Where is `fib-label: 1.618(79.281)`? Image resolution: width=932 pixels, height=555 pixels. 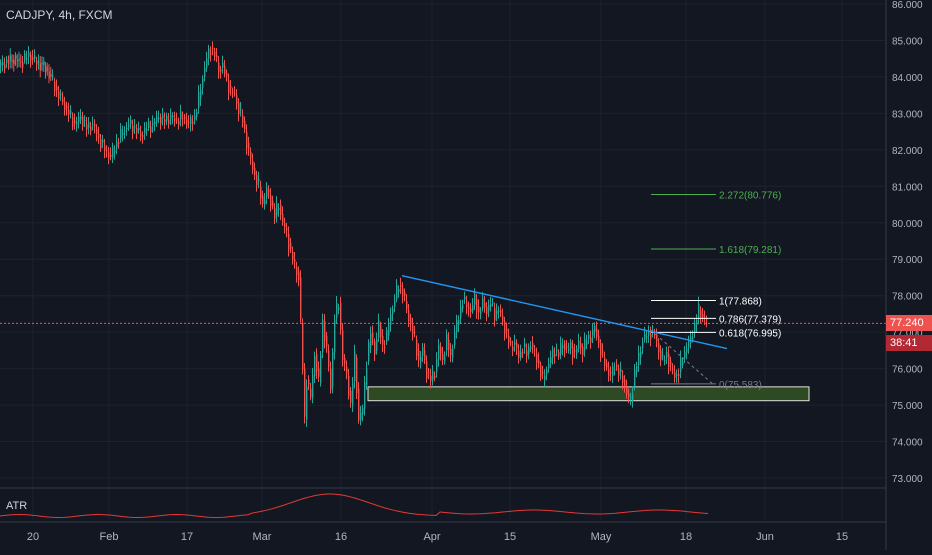
fib-label: 1.618(79.281) is located at coordinates (750, 250).